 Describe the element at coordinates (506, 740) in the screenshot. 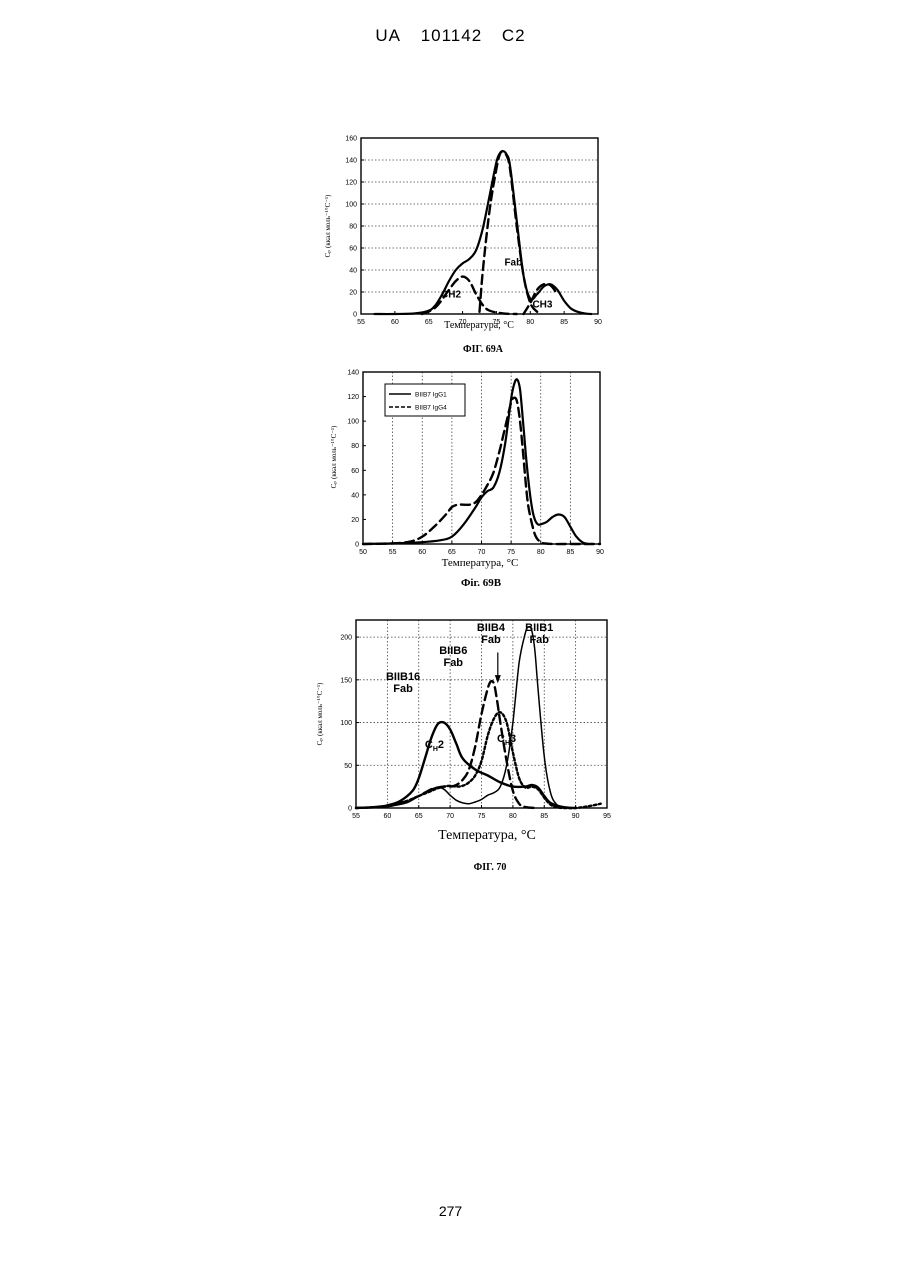

I see `annotation-label: CH3` at that location.